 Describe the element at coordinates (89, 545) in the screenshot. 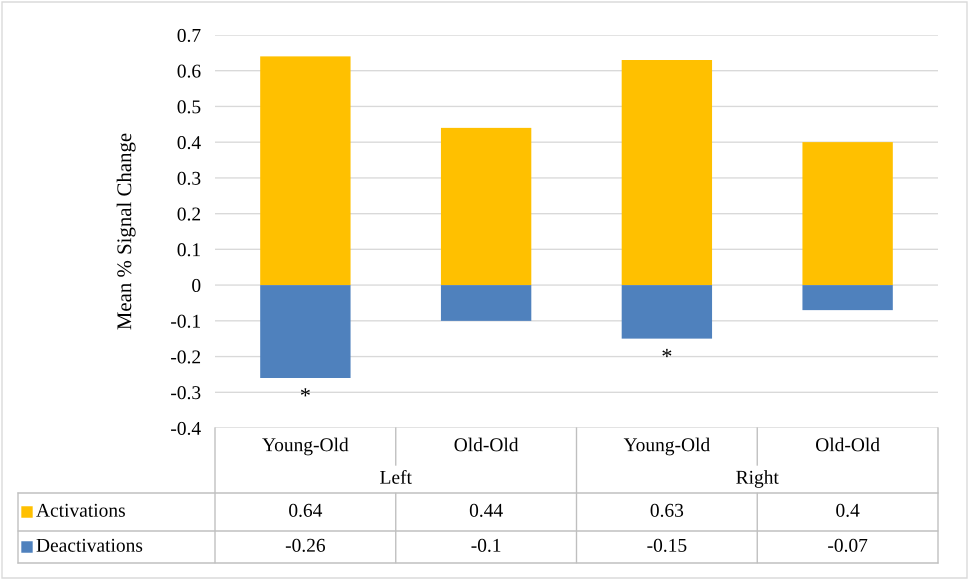

I see `legend-label: Deactivations` at that location.